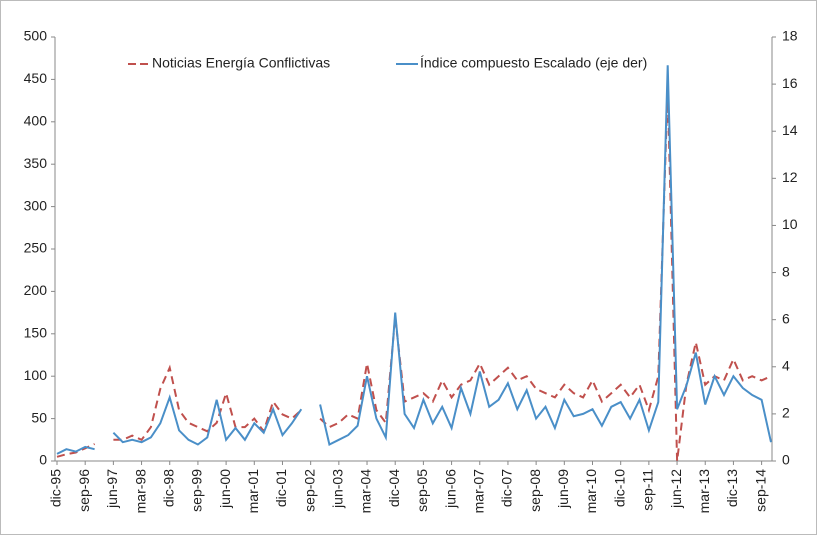  Describe the element at coordinates (36, 333) in the screenshot. I see `y-tick-label: 150` at that location.